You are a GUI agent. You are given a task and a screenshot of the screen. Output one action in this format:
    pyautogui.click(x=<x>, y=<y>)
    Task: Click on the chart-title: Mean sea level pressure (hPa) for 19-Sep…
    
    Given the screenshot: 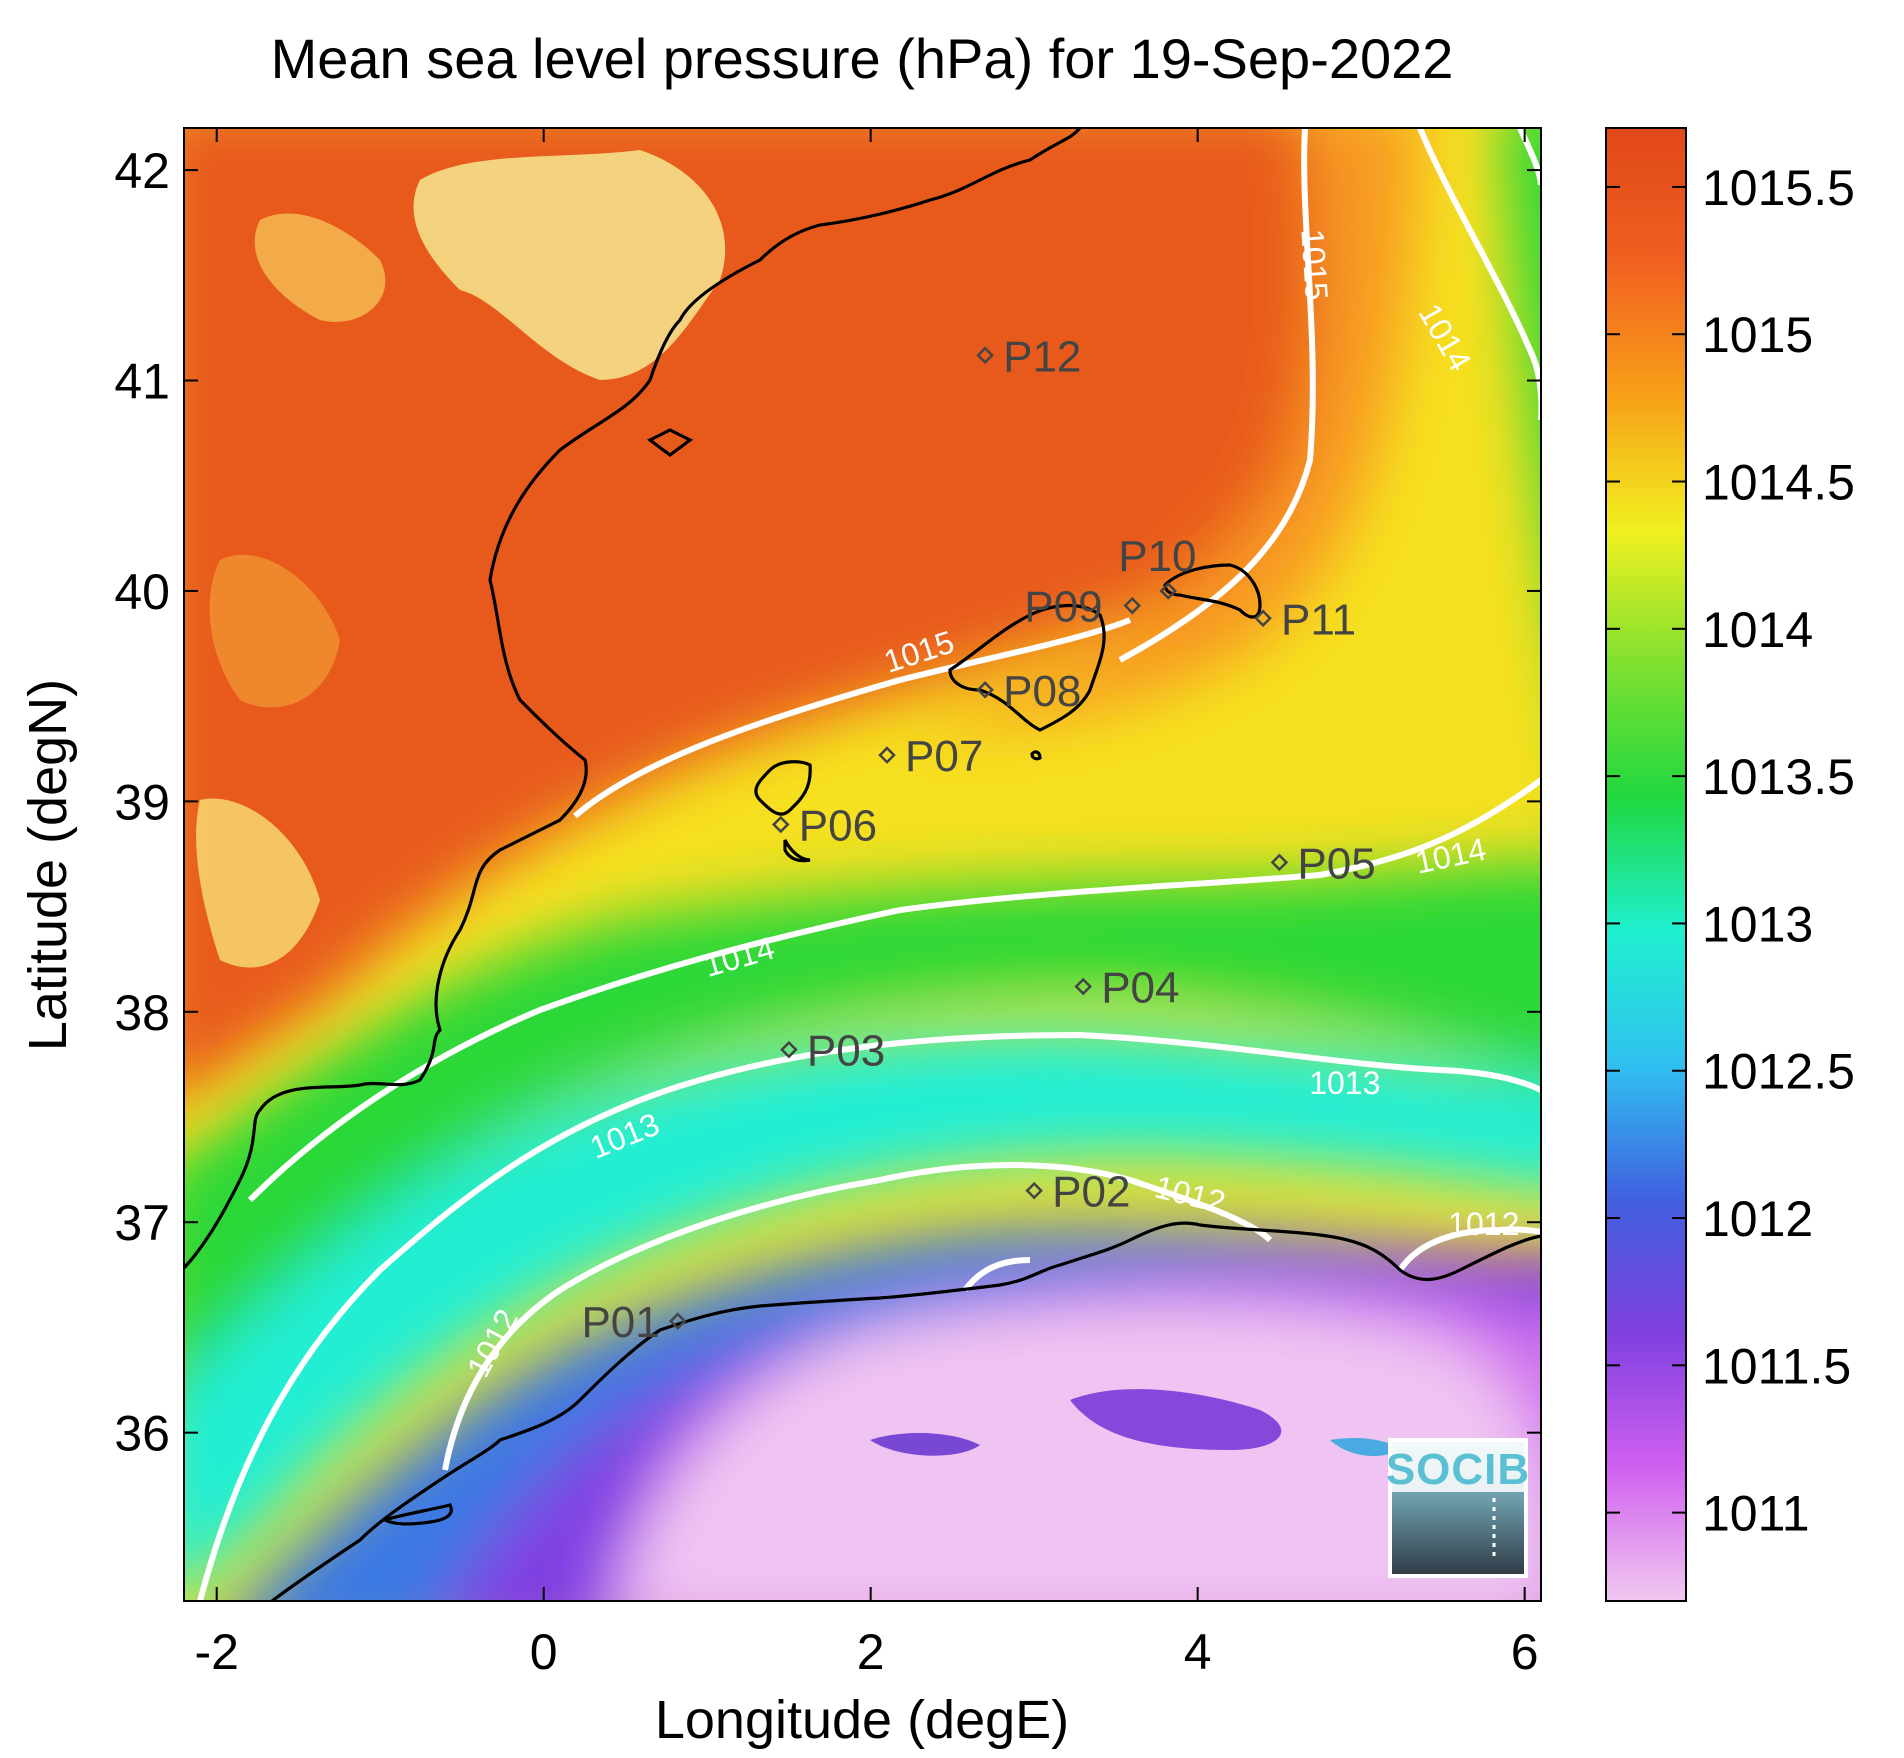 What is the action you would take?
    pyautogui.click(x=862, y=58)
    